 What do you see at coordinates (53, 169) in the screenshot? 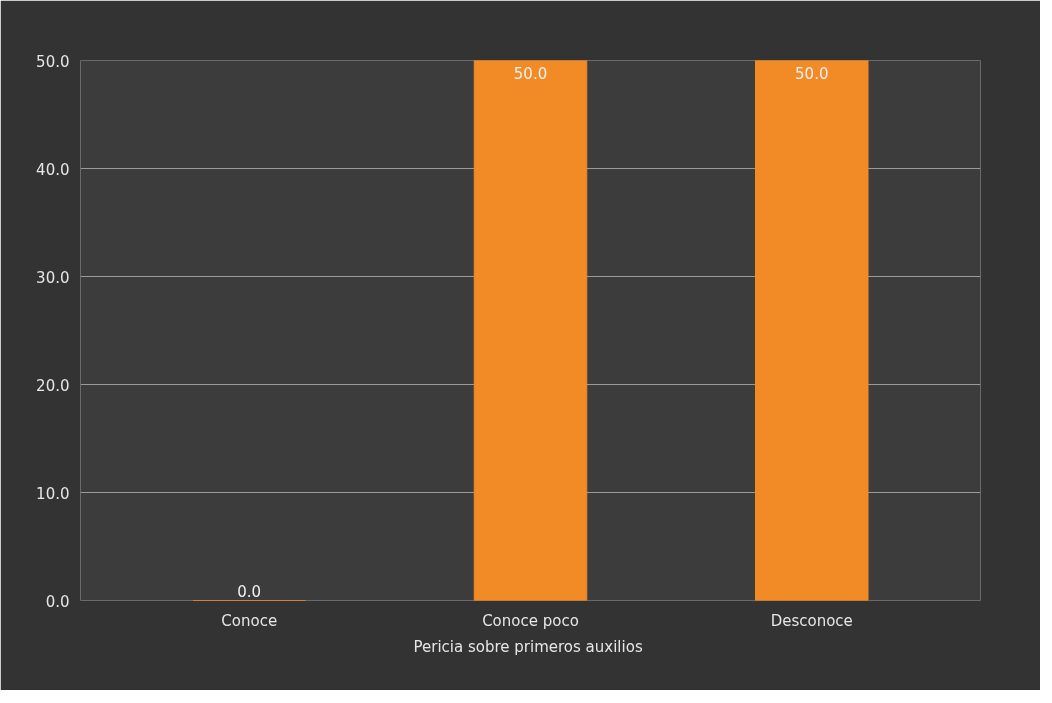
I see `y-tick-label: 40.0` at bounding box center [53, 169].